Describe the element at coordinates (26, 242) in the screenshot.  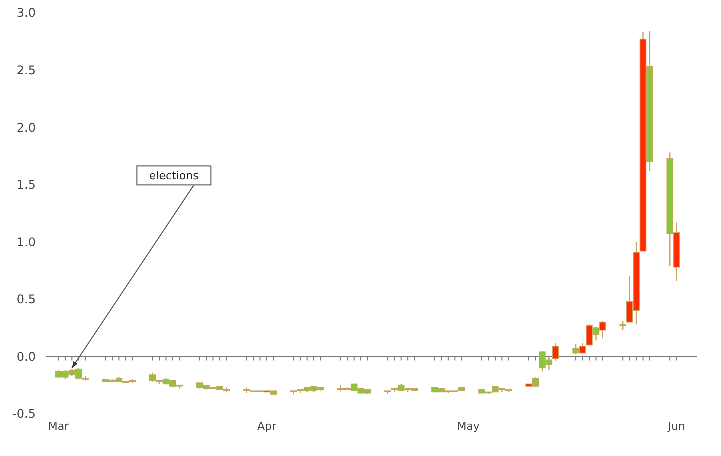
I see `y-tick-label: 1.0` at that location.